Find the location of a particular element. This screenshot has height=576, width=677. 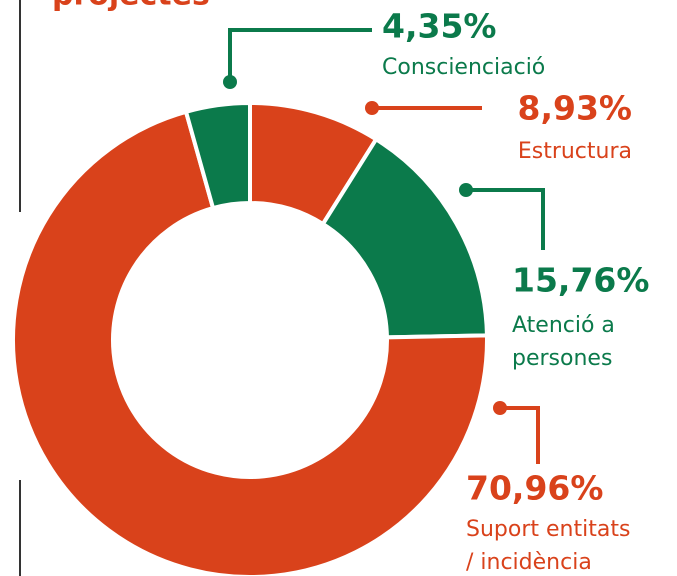

value-label: 70,96% is located at coordinates (534, 488).